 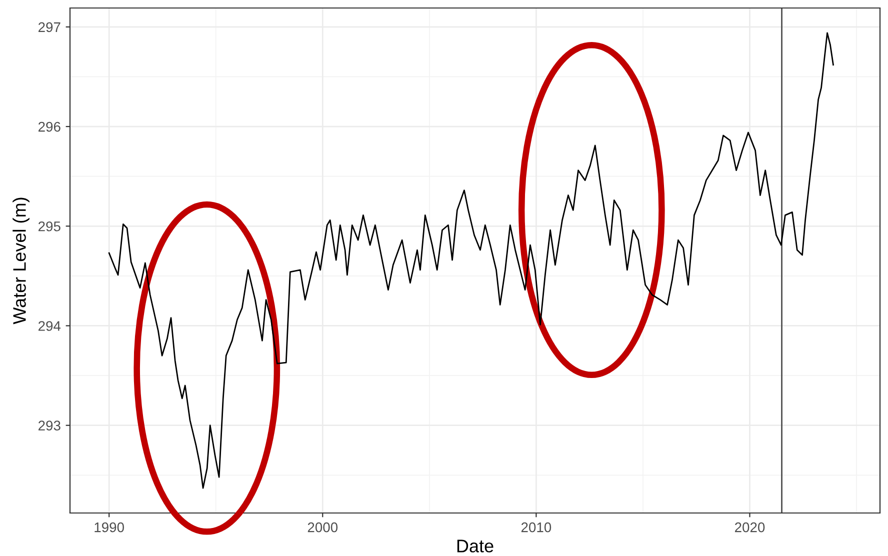 I want to click on y-tick-label: 297, so click(x=49, y=27).